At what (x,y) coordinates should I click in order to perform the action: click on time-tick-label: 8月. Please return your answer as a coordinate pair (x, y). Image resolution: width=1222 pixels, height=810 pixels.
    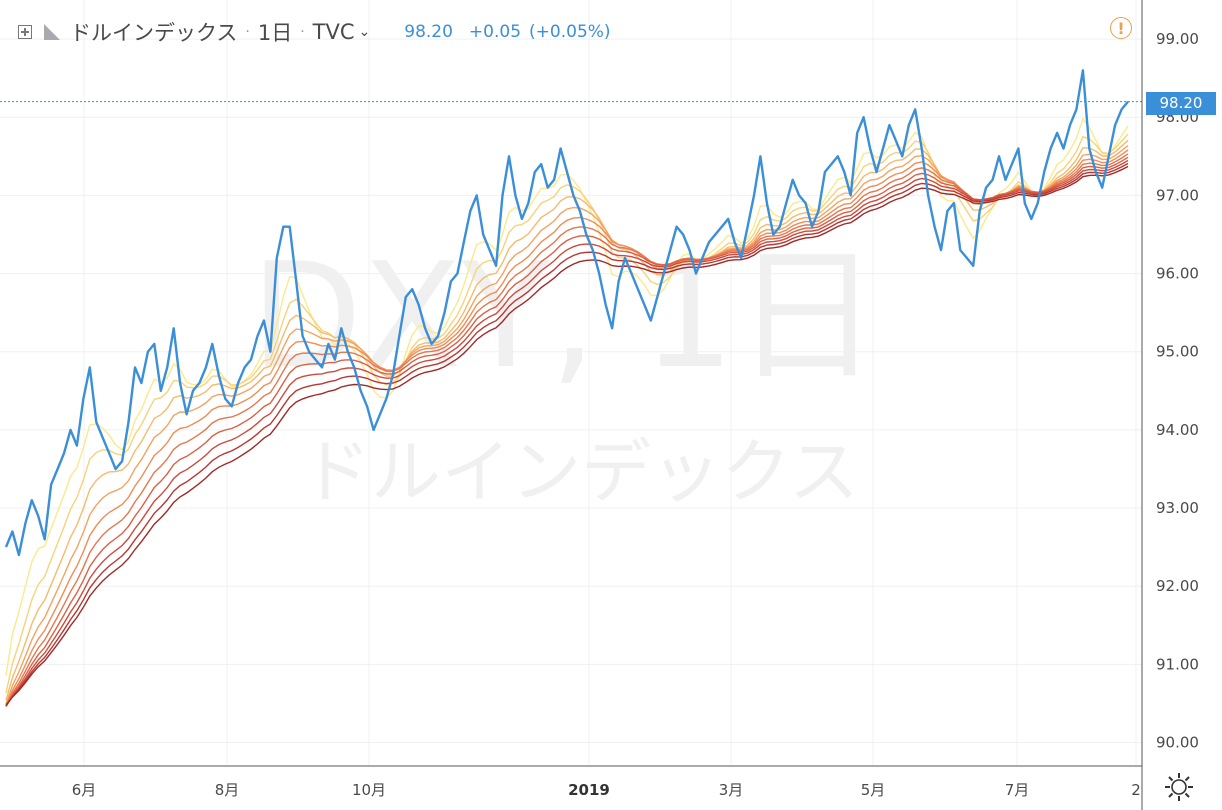
    Looking at the image, I should click on (227, 790).